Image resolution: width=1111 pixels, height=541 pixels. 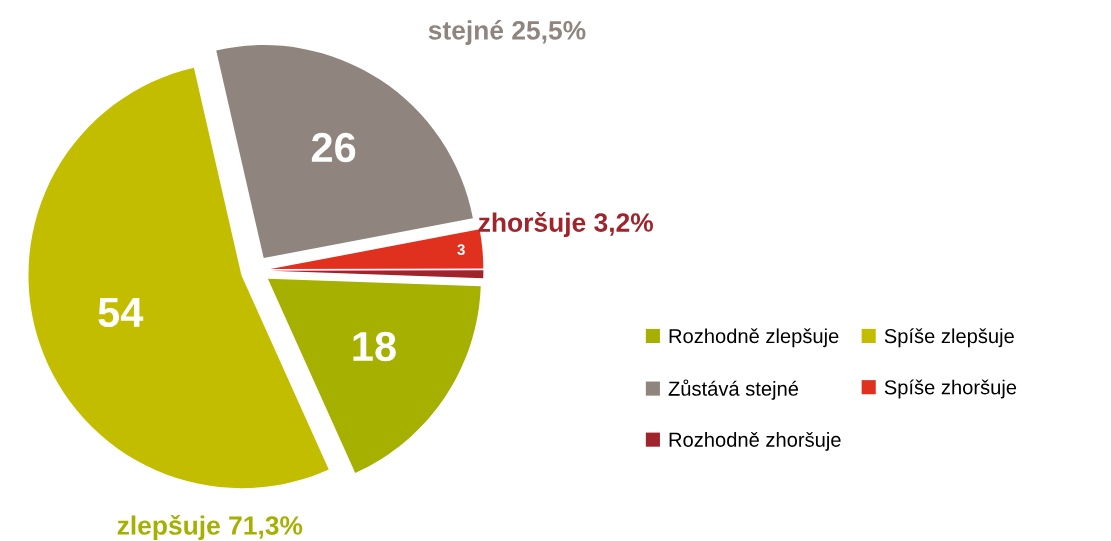 I want to click on text: zhoršuje 3,2%, so click(x=566, y=224).